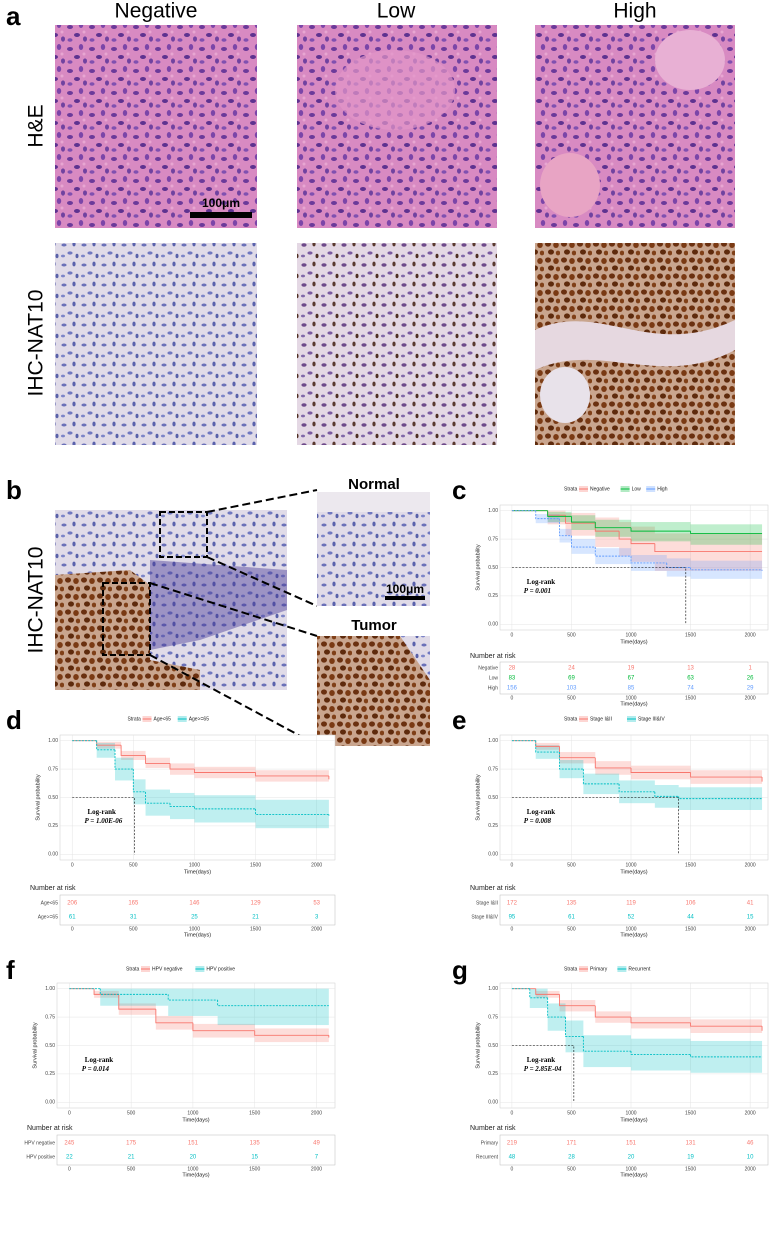 The width and height of the screenshot is (773, 1240). I want to click on legend-label: Stage III&IV, so click(651, 719).